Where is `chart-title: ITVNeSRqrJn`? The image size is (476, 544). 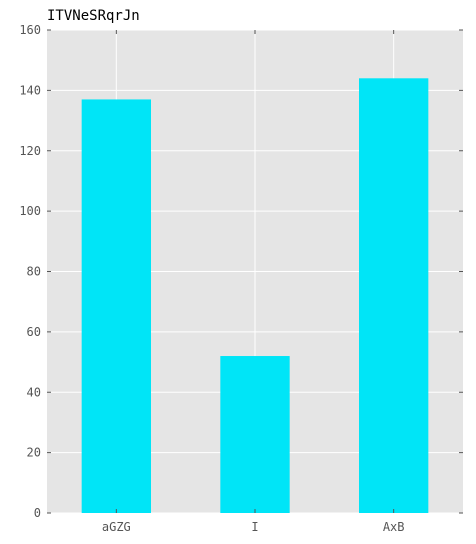 chart-title: ITVNeSRqrJn is located at coordinates (93, 16).